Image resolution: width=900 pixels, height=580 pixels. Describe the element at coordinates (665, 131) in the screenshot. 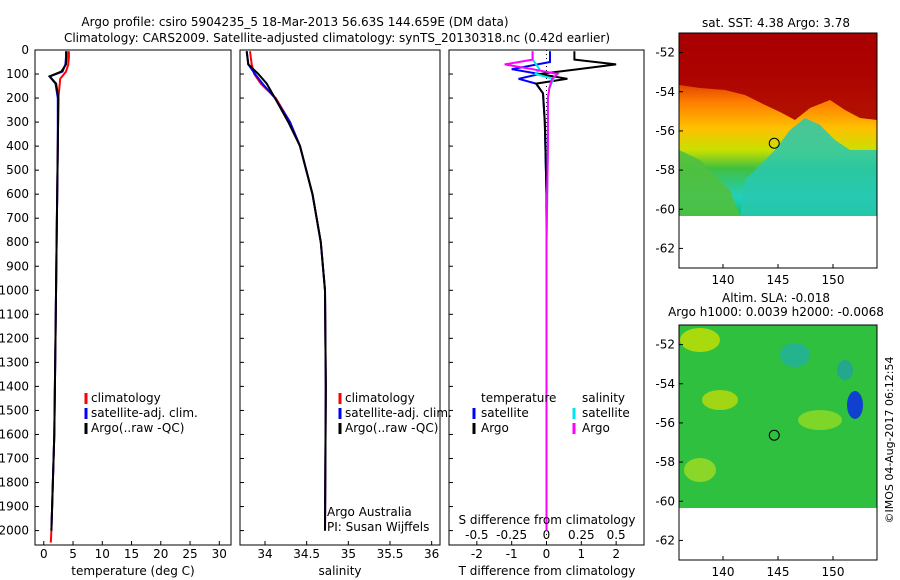

I see `map-y-tick-label: -56` at that location.